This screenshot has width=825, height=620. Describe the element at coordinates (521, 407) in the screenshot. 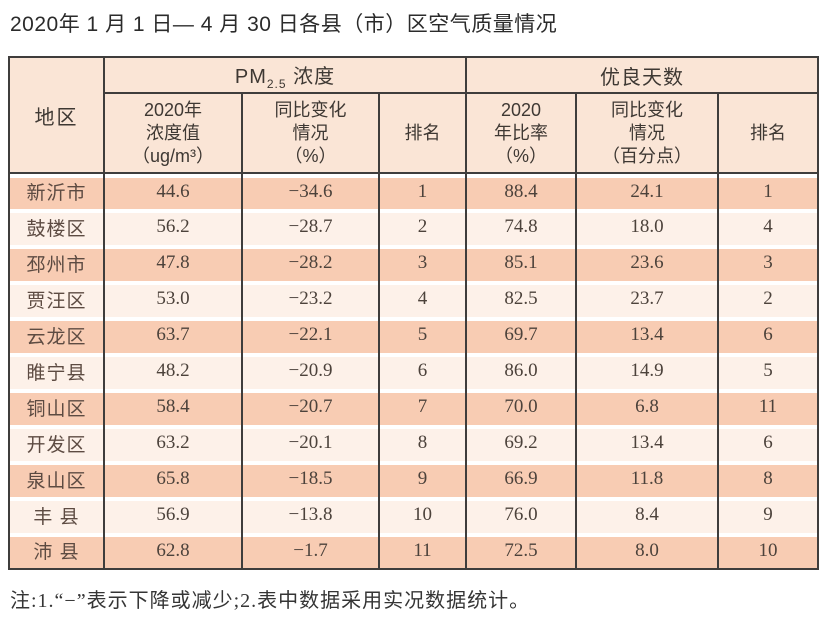

I see `value-cell: 70.0` at that location.